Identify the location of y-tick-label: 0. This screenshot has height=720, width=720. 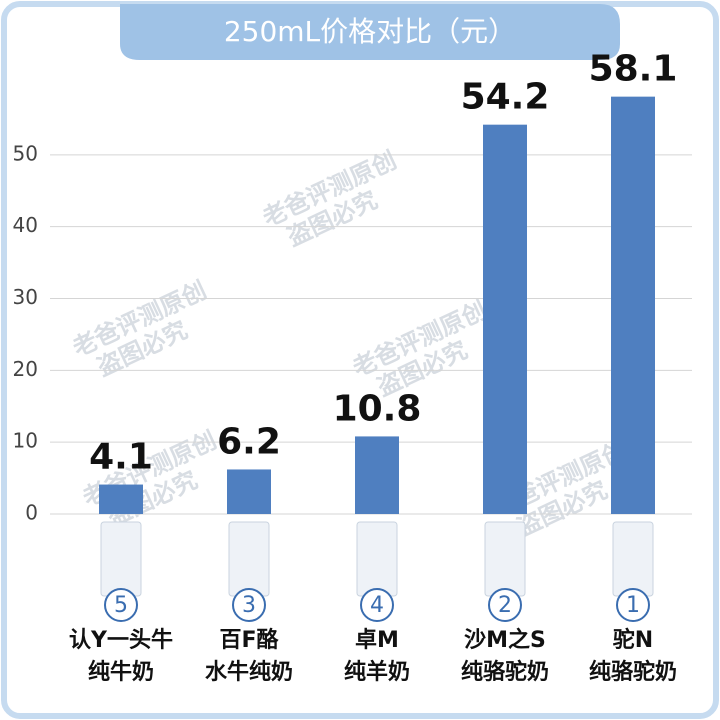
(31, 513).